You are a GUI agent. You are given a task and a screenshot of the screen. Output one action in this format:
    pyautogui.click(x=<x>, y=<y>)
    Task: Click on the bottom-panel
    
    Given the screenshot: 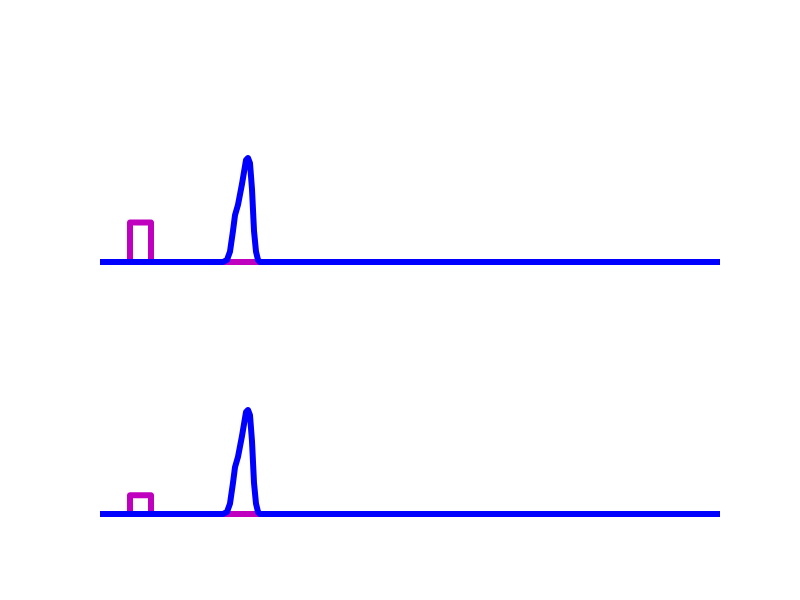 What is the action you would take?
    pyautogui.click(x=410, y=462)
    